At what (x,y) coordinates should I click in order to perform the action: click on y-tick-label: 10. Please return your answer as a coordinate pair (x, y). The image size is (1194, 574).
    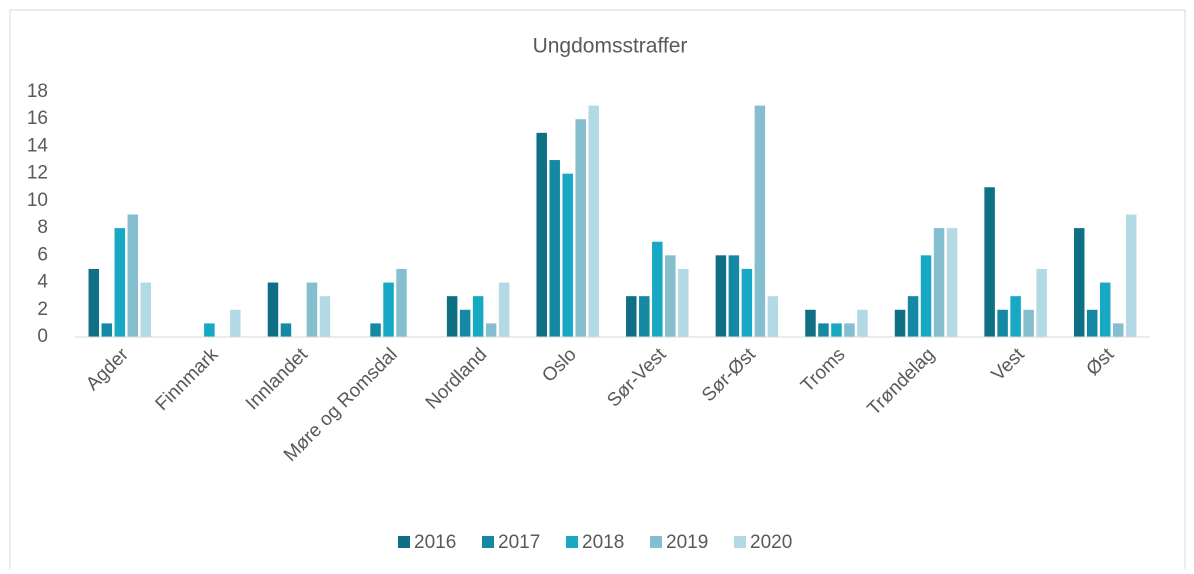
    Looking at the image, I should click on (37, 200).